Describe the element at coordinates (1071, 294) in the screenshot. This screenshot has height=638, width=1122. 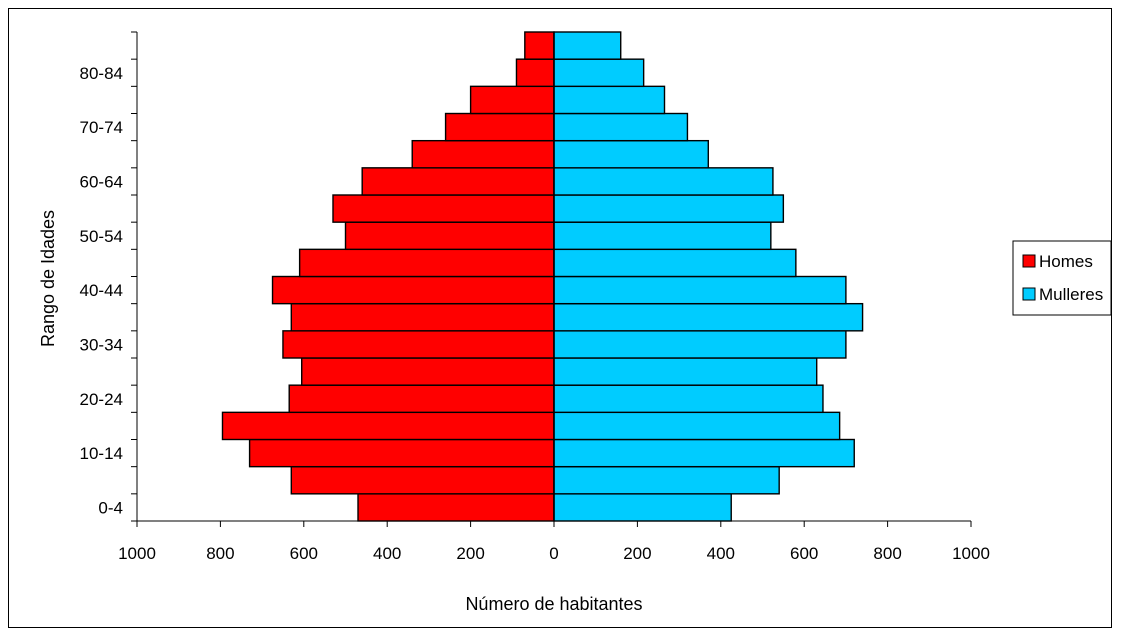
I see `legend-label-mulleres: Mulleres` at that location.